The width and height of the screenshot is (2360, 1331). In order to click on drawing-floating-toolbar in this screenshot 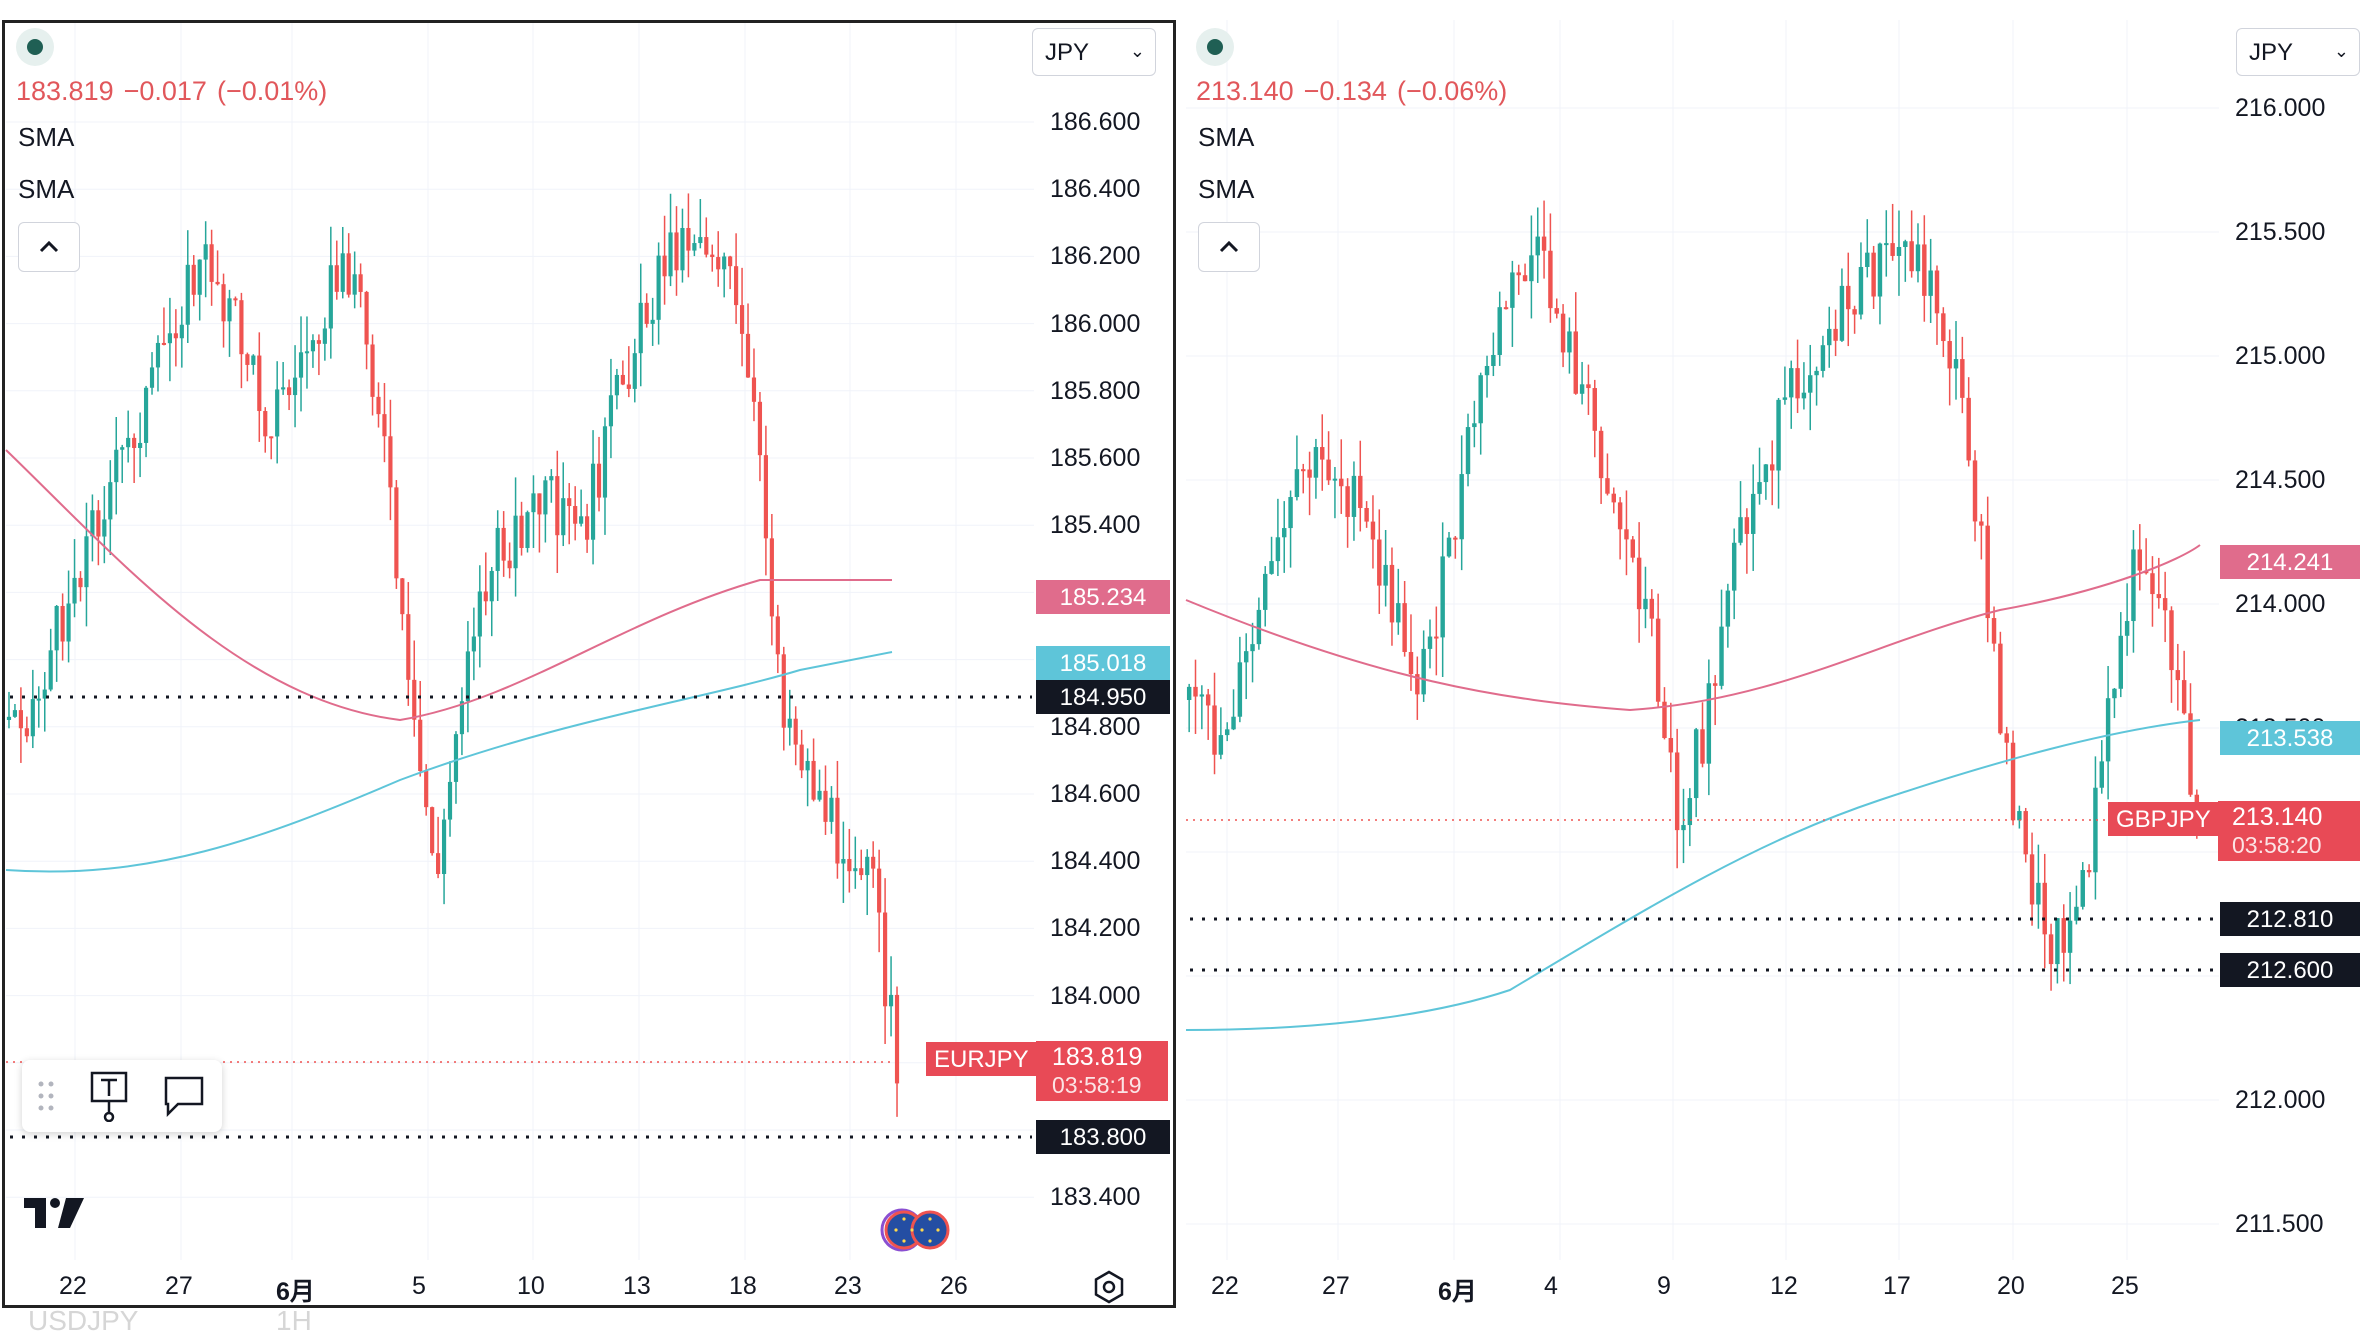, I will do `click(122, 1096)`.